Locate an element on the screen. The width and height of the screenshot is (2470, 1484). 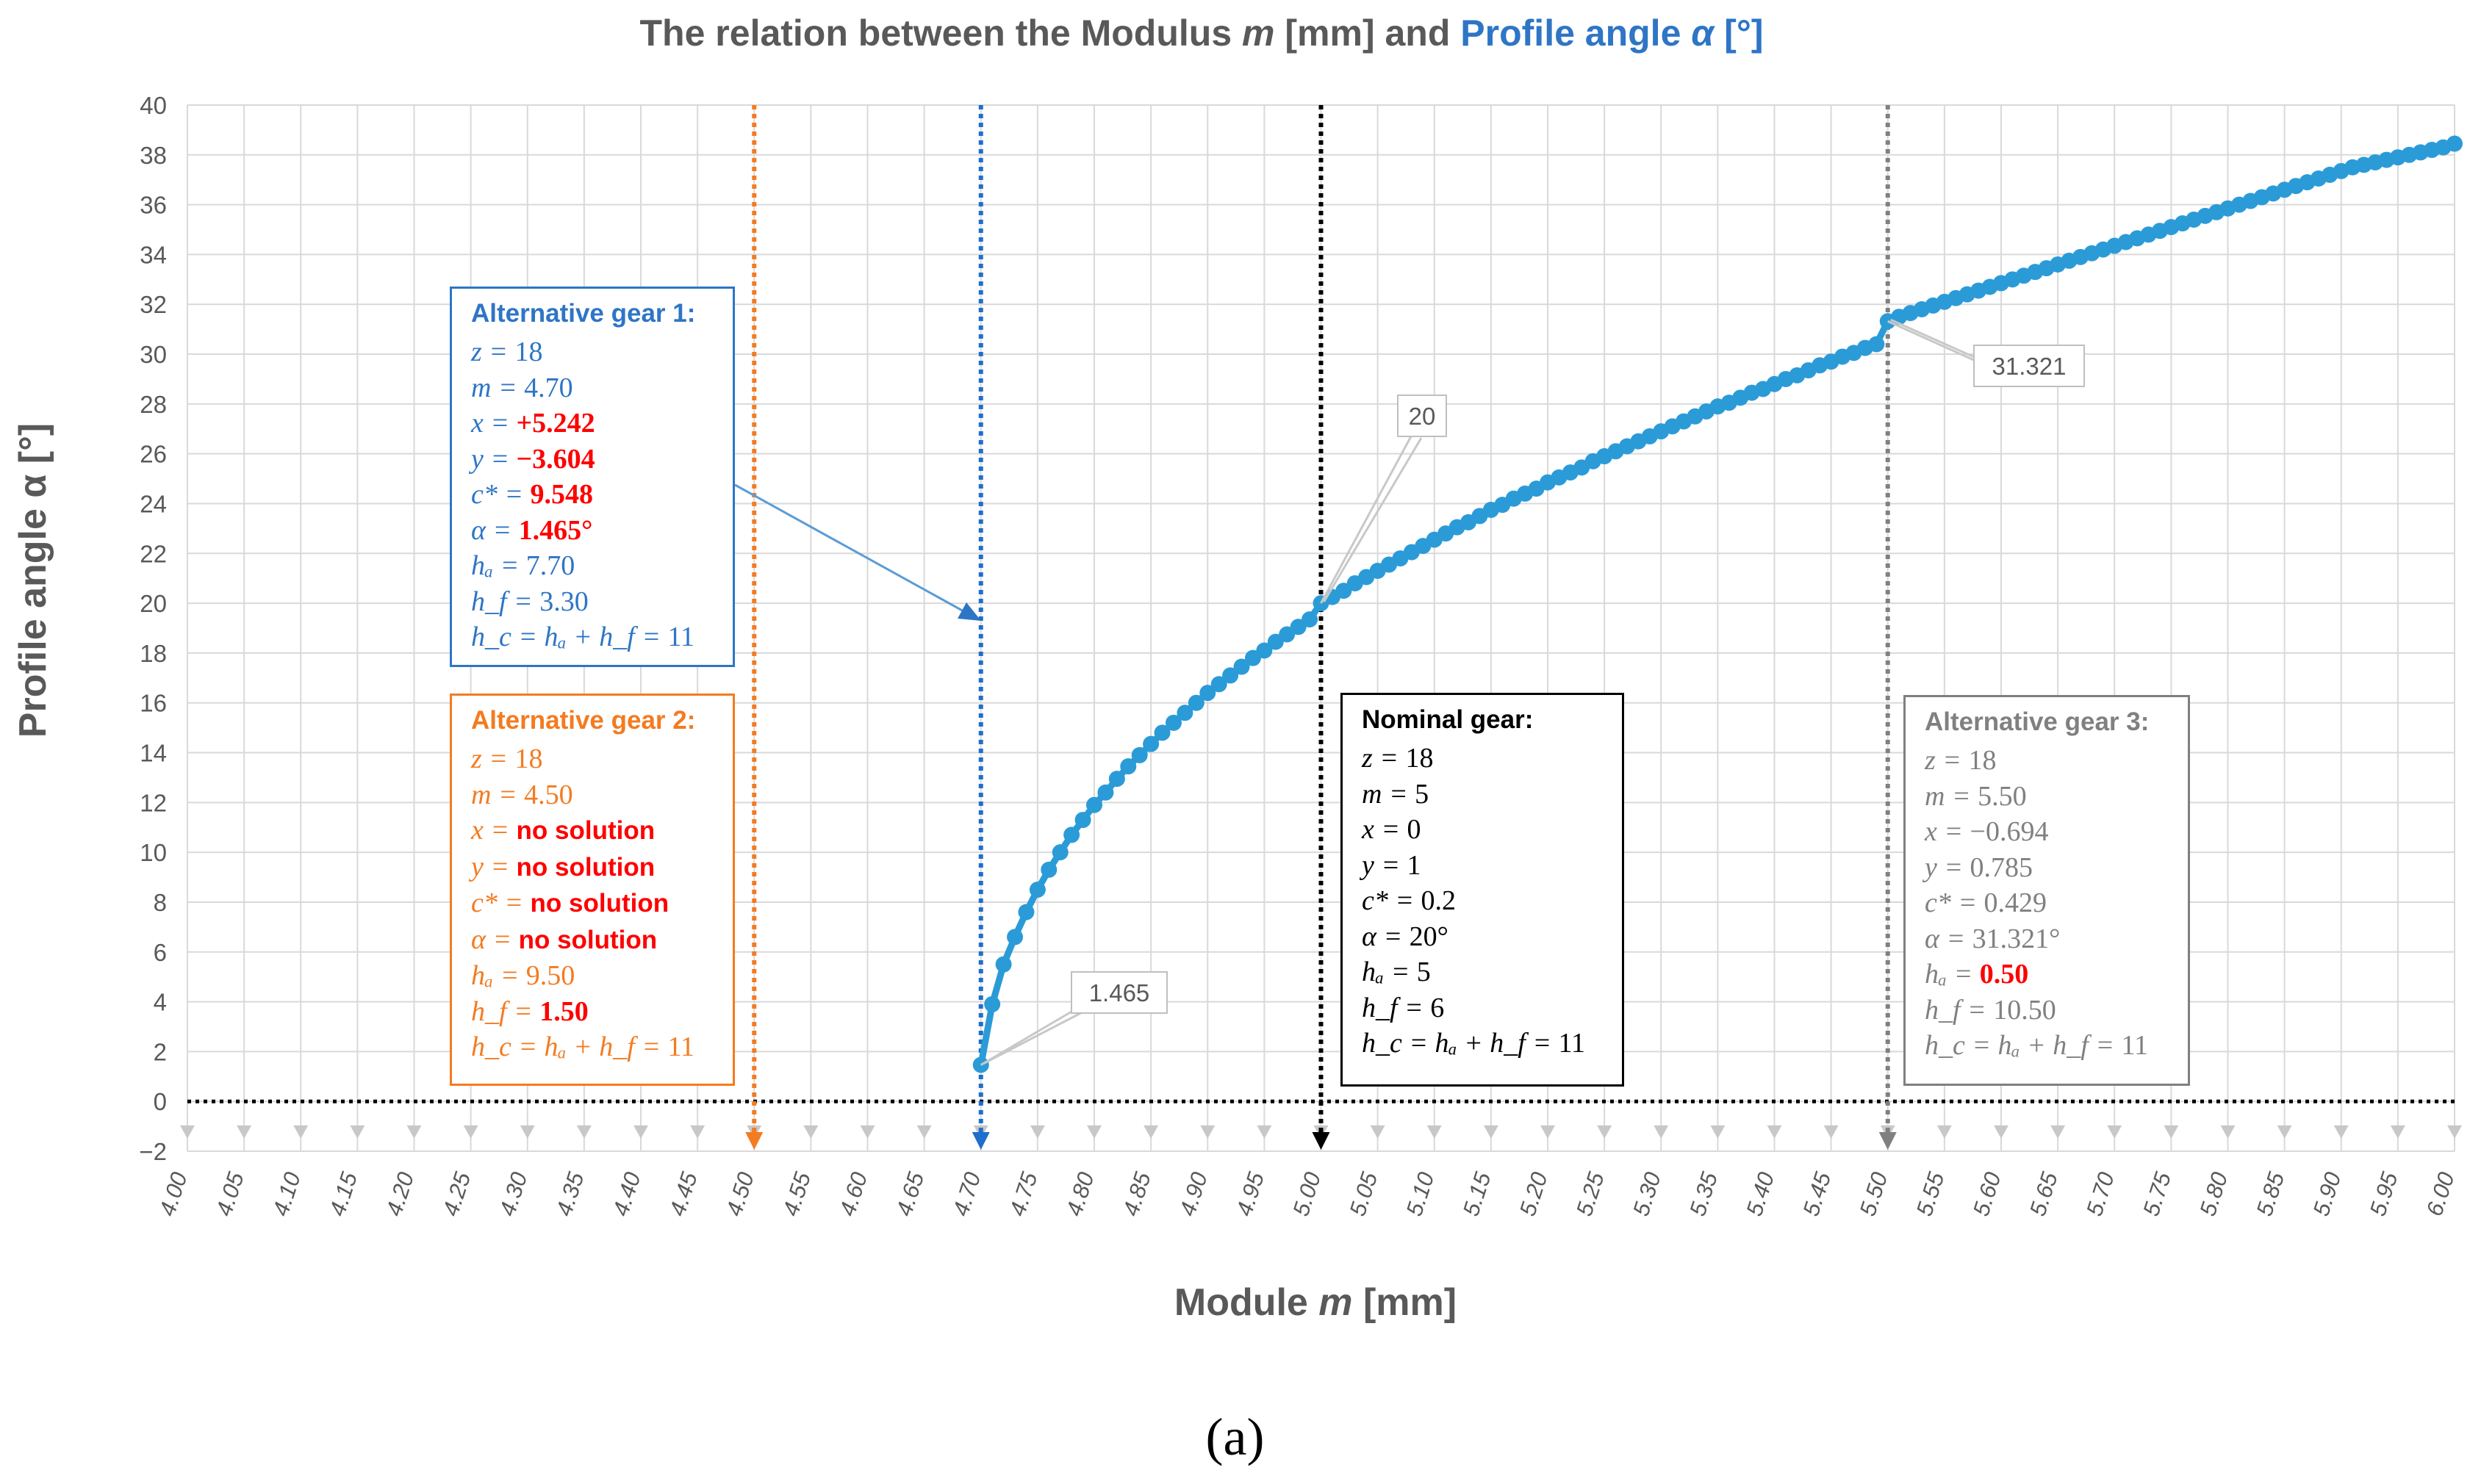
box-parameter: z = 18 is located at coordinates (2047, 761).